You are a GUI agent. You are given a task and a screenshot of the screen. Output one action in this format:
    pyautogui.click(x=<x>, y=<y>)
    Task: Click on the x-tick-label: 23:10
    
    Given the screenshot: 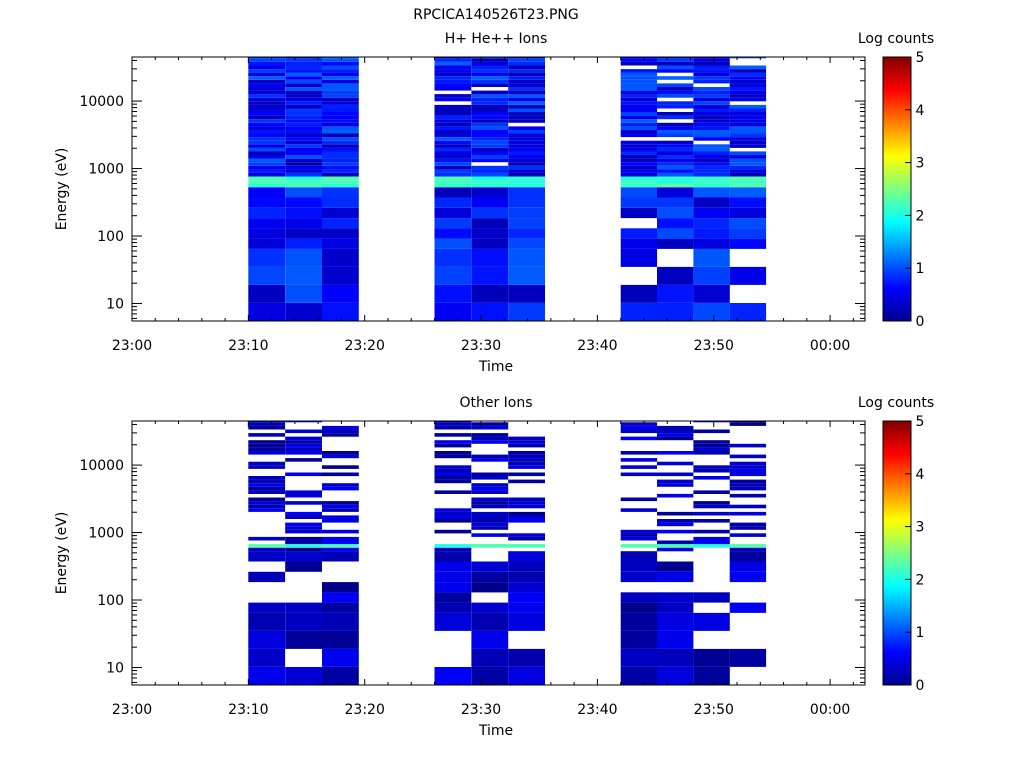 What is the action you would take?
    pyautogui.click(x=248, y=710)
    